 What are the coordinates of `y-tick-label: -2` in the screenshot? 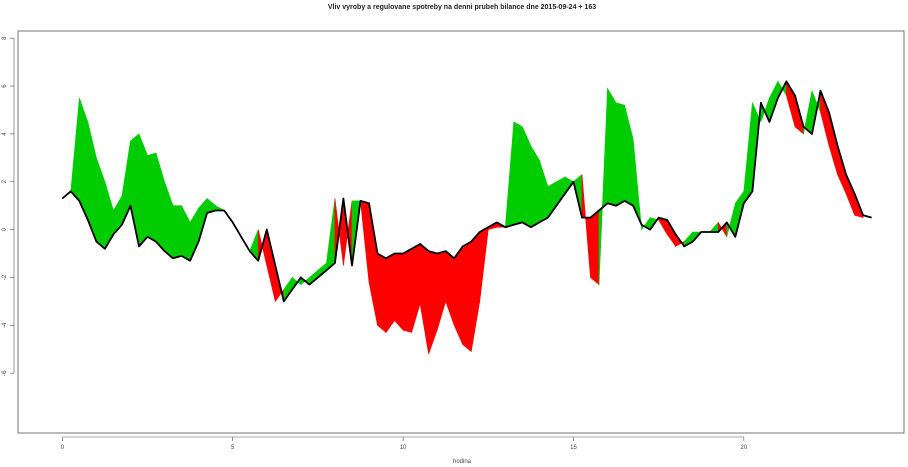 It's located at (5, 277).